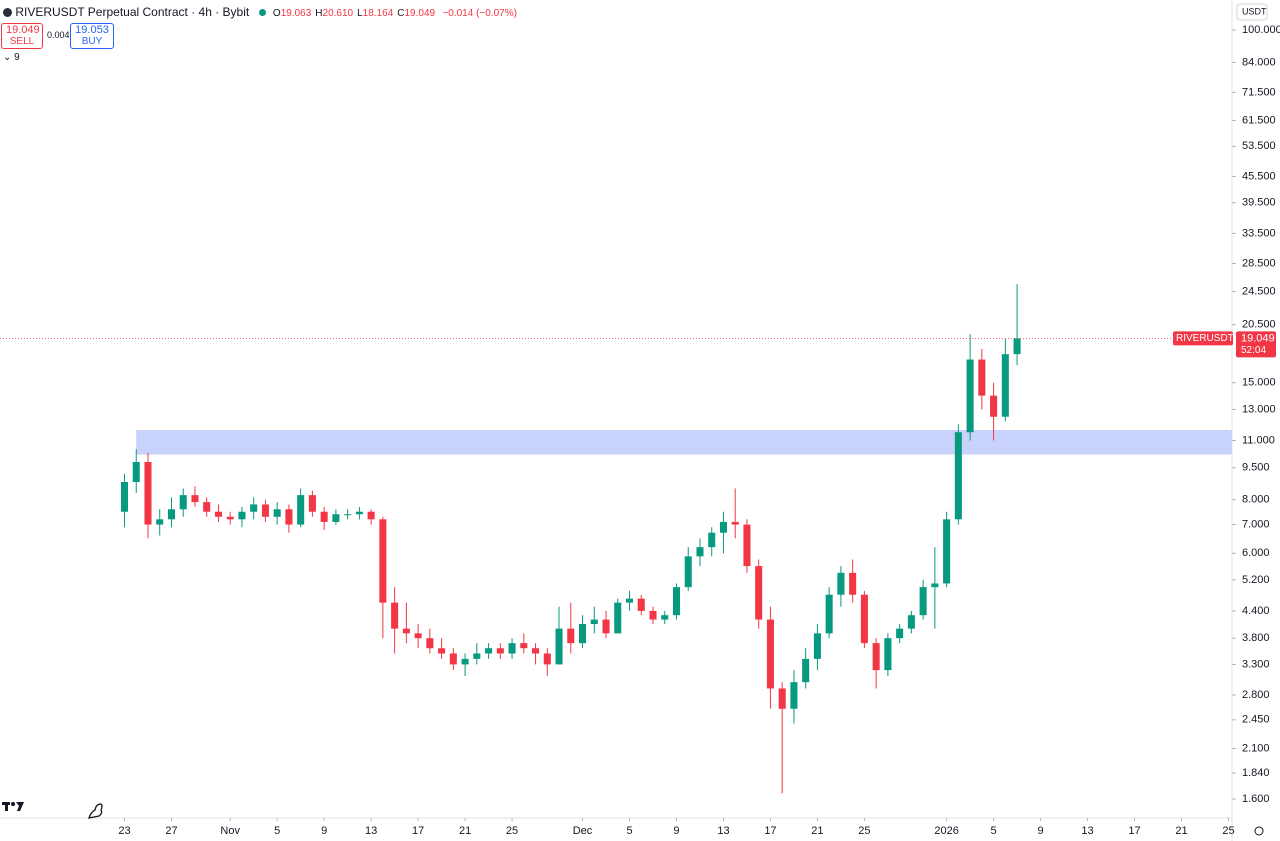 The height and width of the screenshot is (841, 1280). Describe the element at coordinates (1256, 611) in the screenshot. I see `y-tick-label: 4.400` at that location.